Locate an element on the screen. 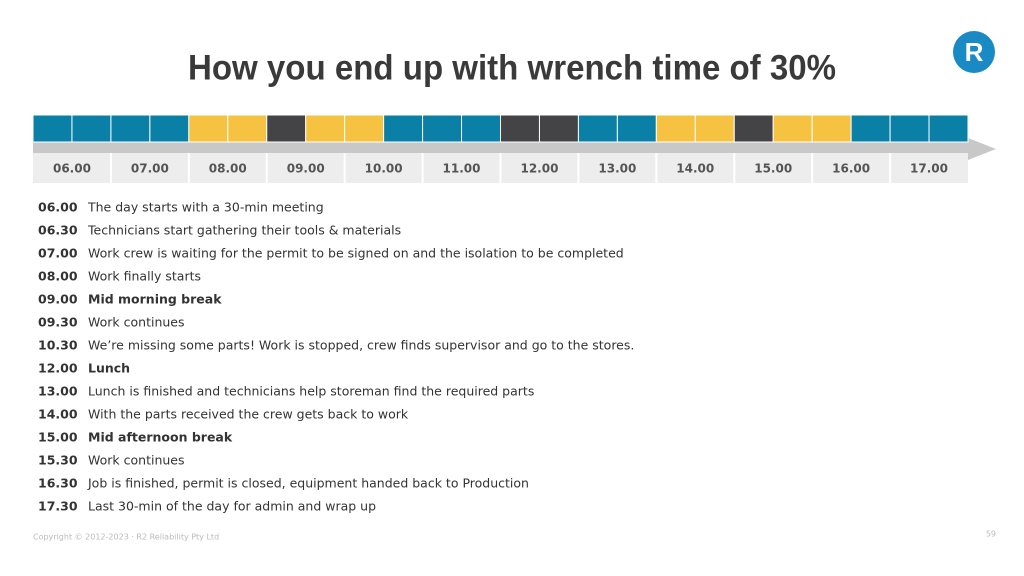 Image resolution: width=1024 pixels, height=576 pixels. event-text: The day starts with a 30-min meeting is located at coordinates (205, 207).